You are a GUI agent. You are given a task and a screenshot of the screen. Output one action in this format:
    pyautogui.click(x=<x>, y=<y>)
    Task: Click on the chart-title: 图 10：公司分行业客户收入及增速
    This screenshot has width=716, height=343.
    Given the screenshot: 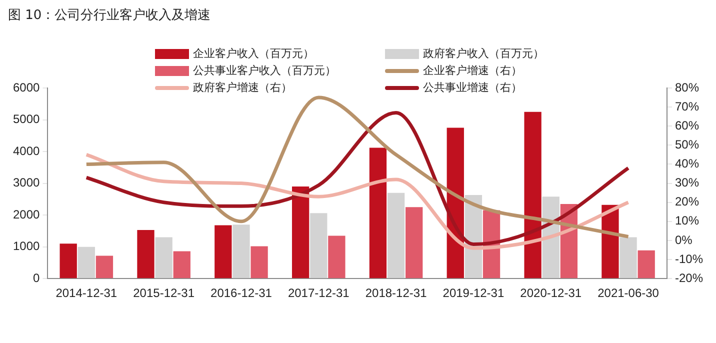 What is the action you would take?
    pyautogui.click(x=109, y=15)
    